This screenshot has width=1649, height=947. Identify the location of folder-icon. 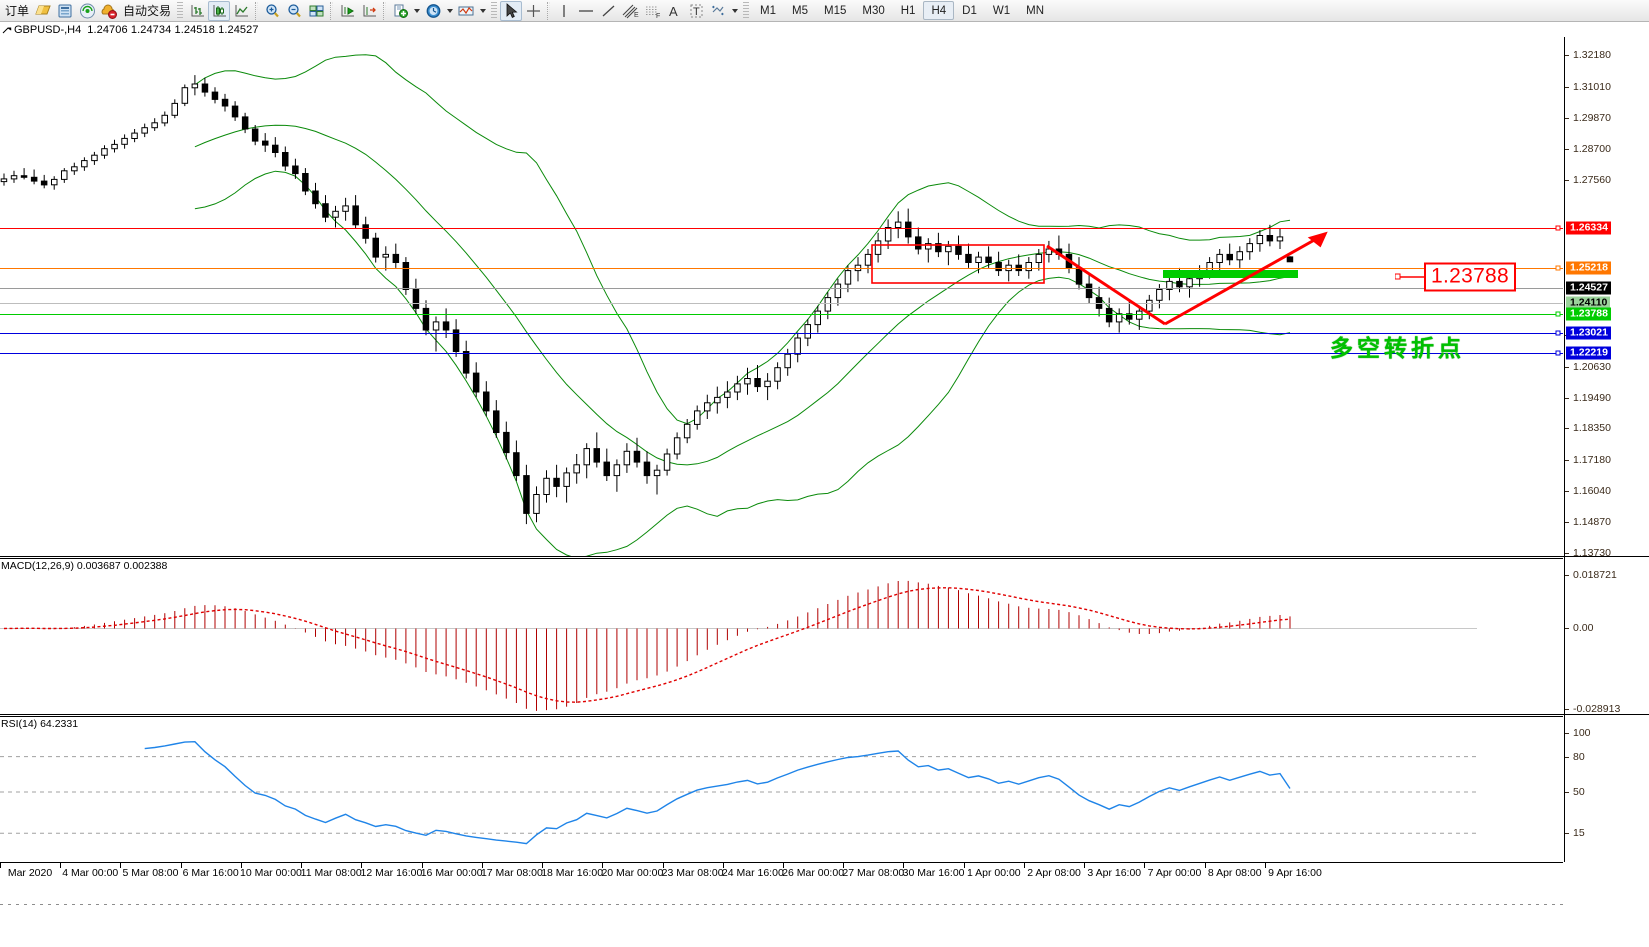
(43, 11).